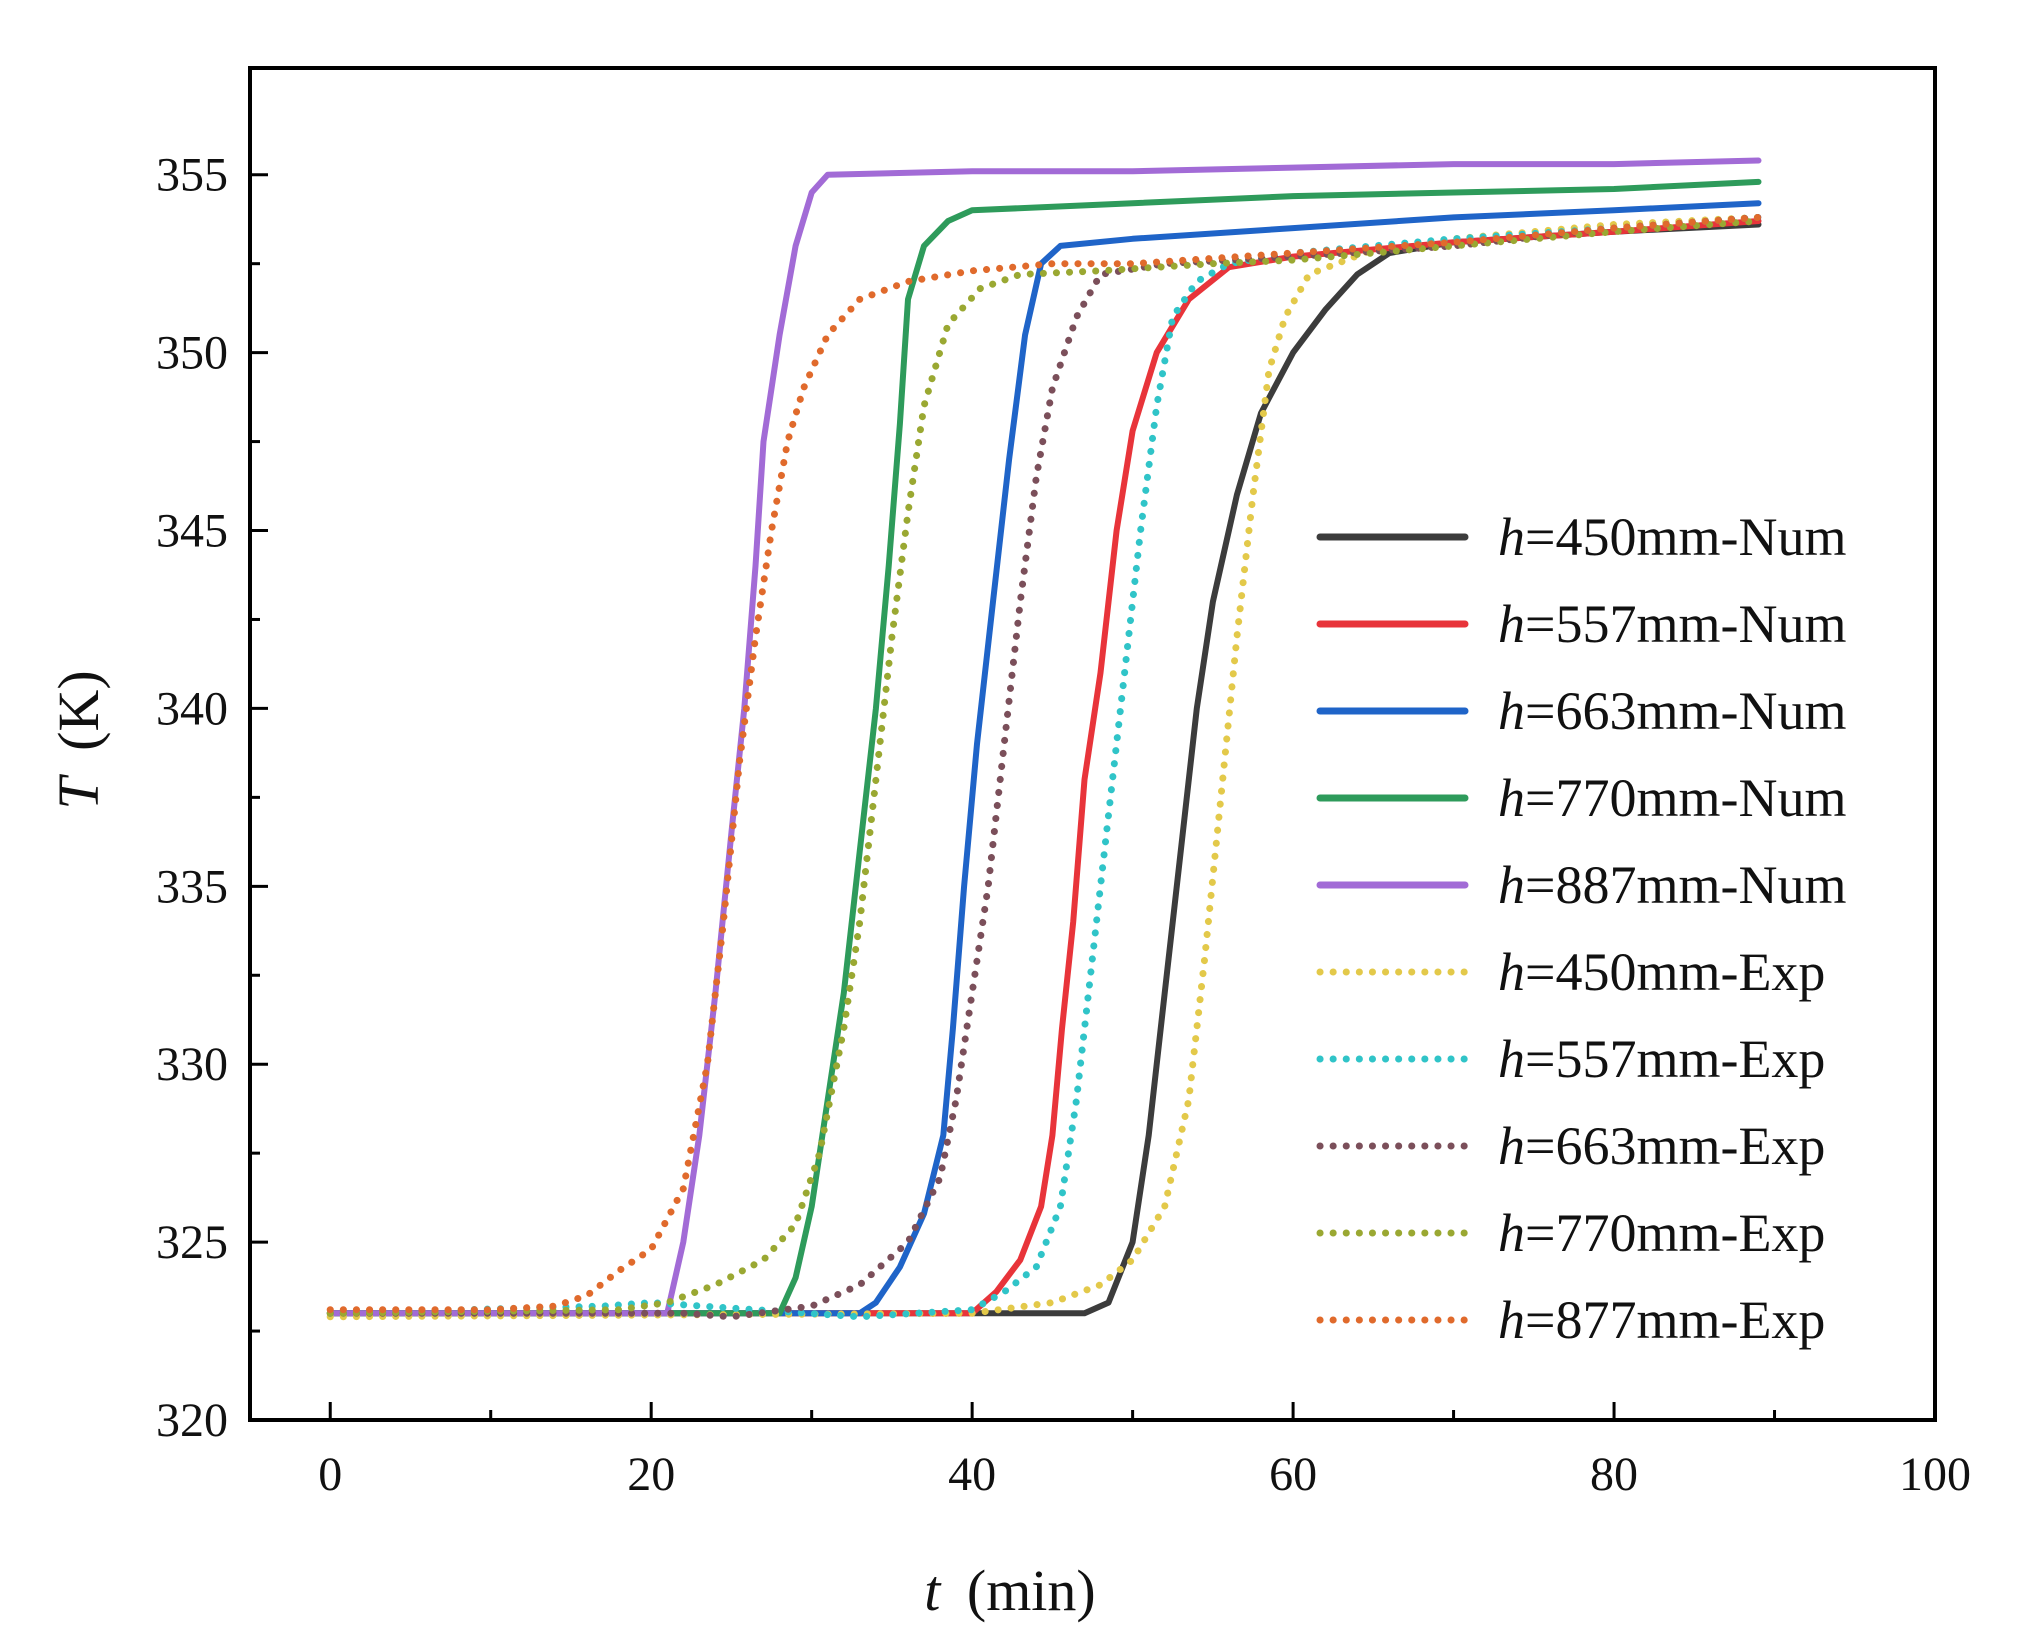  What do you see at coordinates (1661, 1233) in the screenshot?
I see `legend-label: h=770mm-Exp` at bounding box center [1661, 1233].